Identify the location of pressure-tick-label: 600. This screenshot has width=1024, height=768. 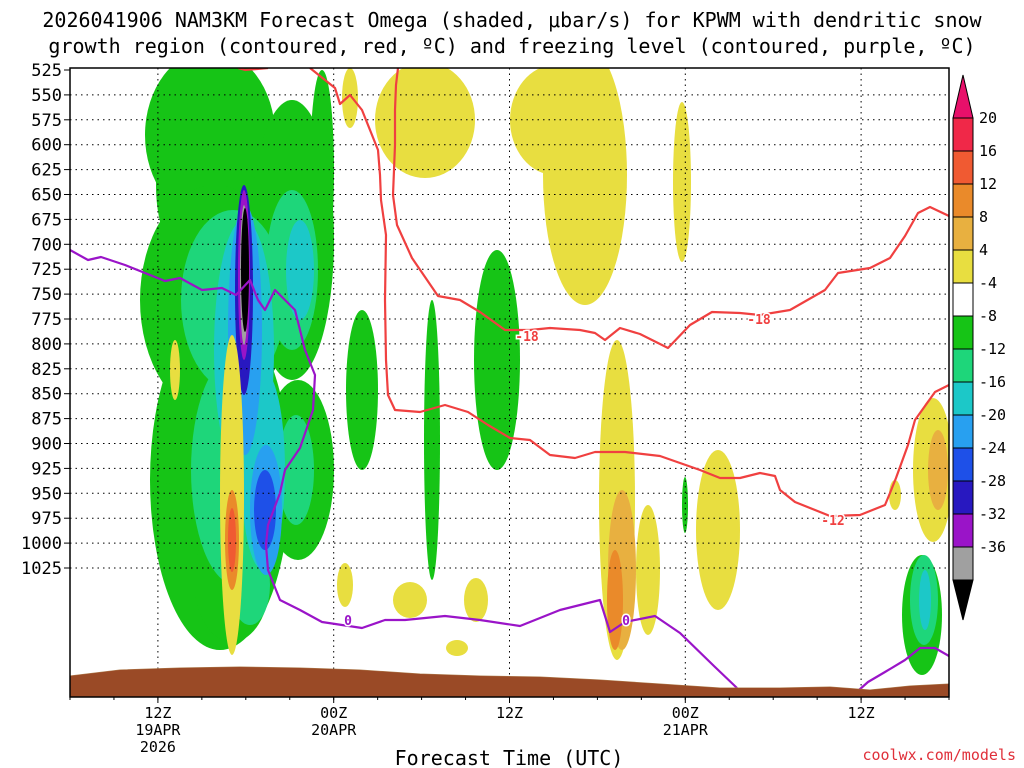
(46, 146).